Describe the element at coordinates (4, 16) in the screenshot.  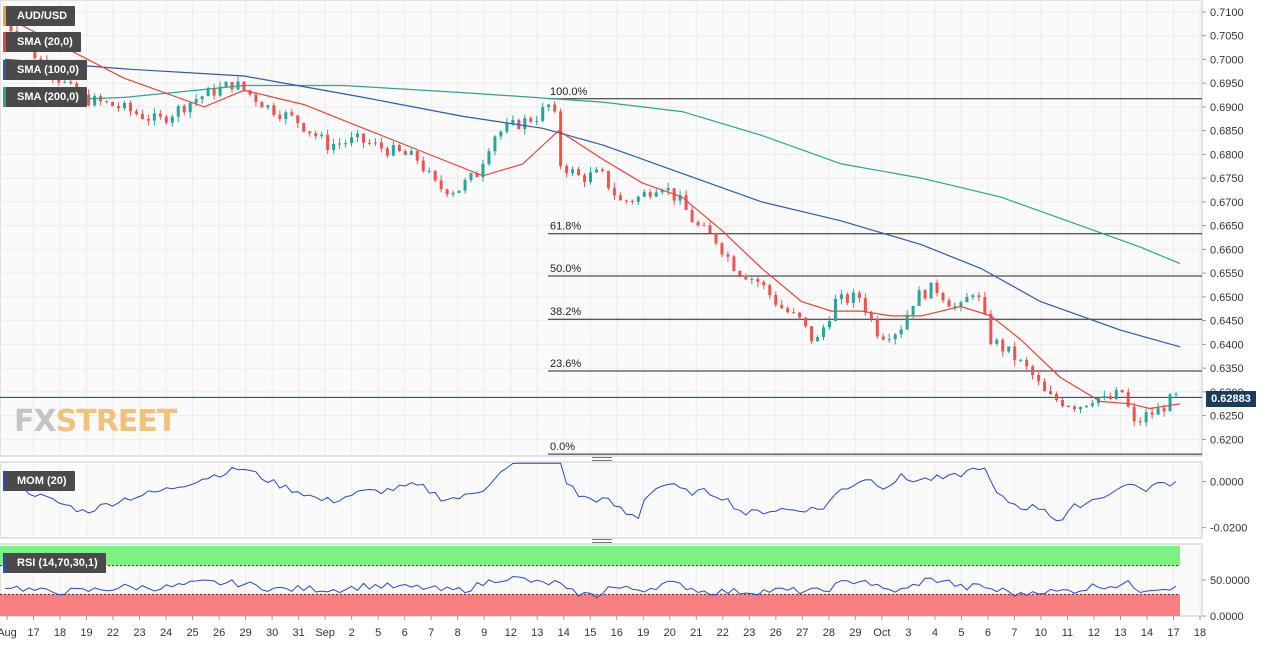
I see `symbol-swatch` at that location.